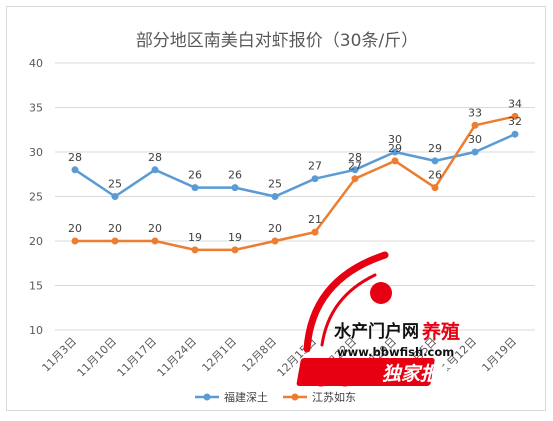 The height and width of the screenshot is (421, 553). Describe the element at coordinates (36, 286) in the screenshot. I see `y-tick-label: 15` at that location.